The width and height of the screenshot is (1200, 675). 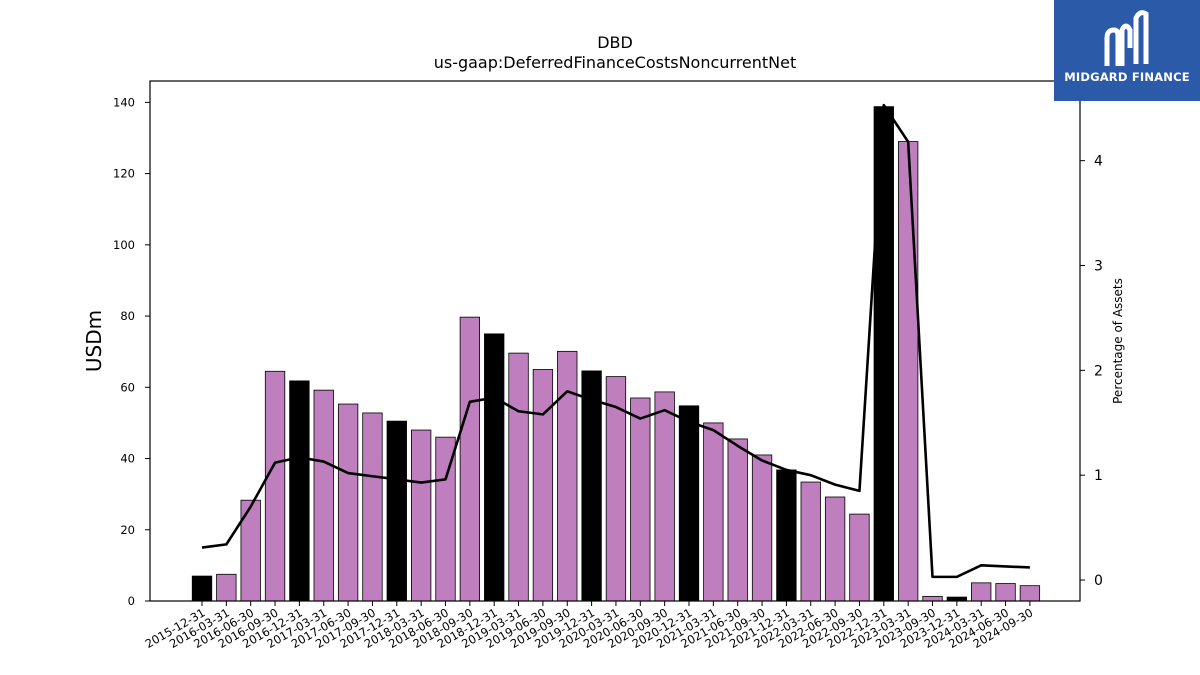 What do you see at coordinates (615, 42) in the screenshot?
I see `chart-title: DBD` at bounding box center [615, 42].